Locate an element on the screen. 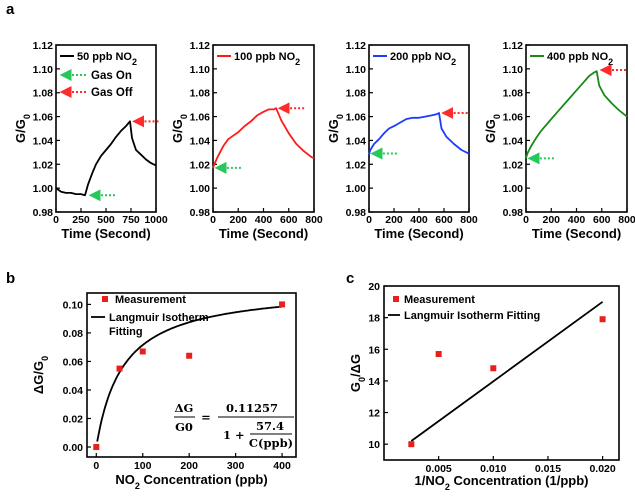 The width and height of the screenshot is (635, 499). x-tick-label: 500 is located at coordinates (106, 220).